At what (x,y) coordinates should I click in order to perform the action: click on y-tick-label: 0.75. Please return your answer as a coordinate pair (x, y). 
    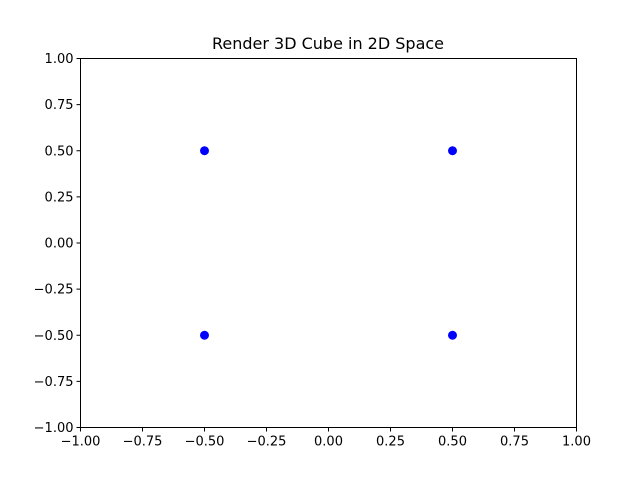
    Looking at the image, I should click on (59, 105).